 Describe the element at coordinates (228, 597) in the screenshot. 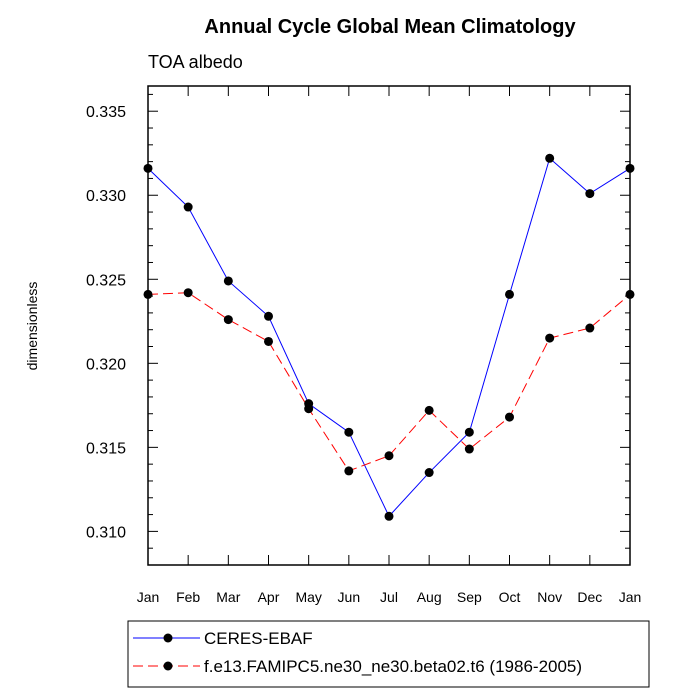

I see `x-tick-label: Mar` at that location.